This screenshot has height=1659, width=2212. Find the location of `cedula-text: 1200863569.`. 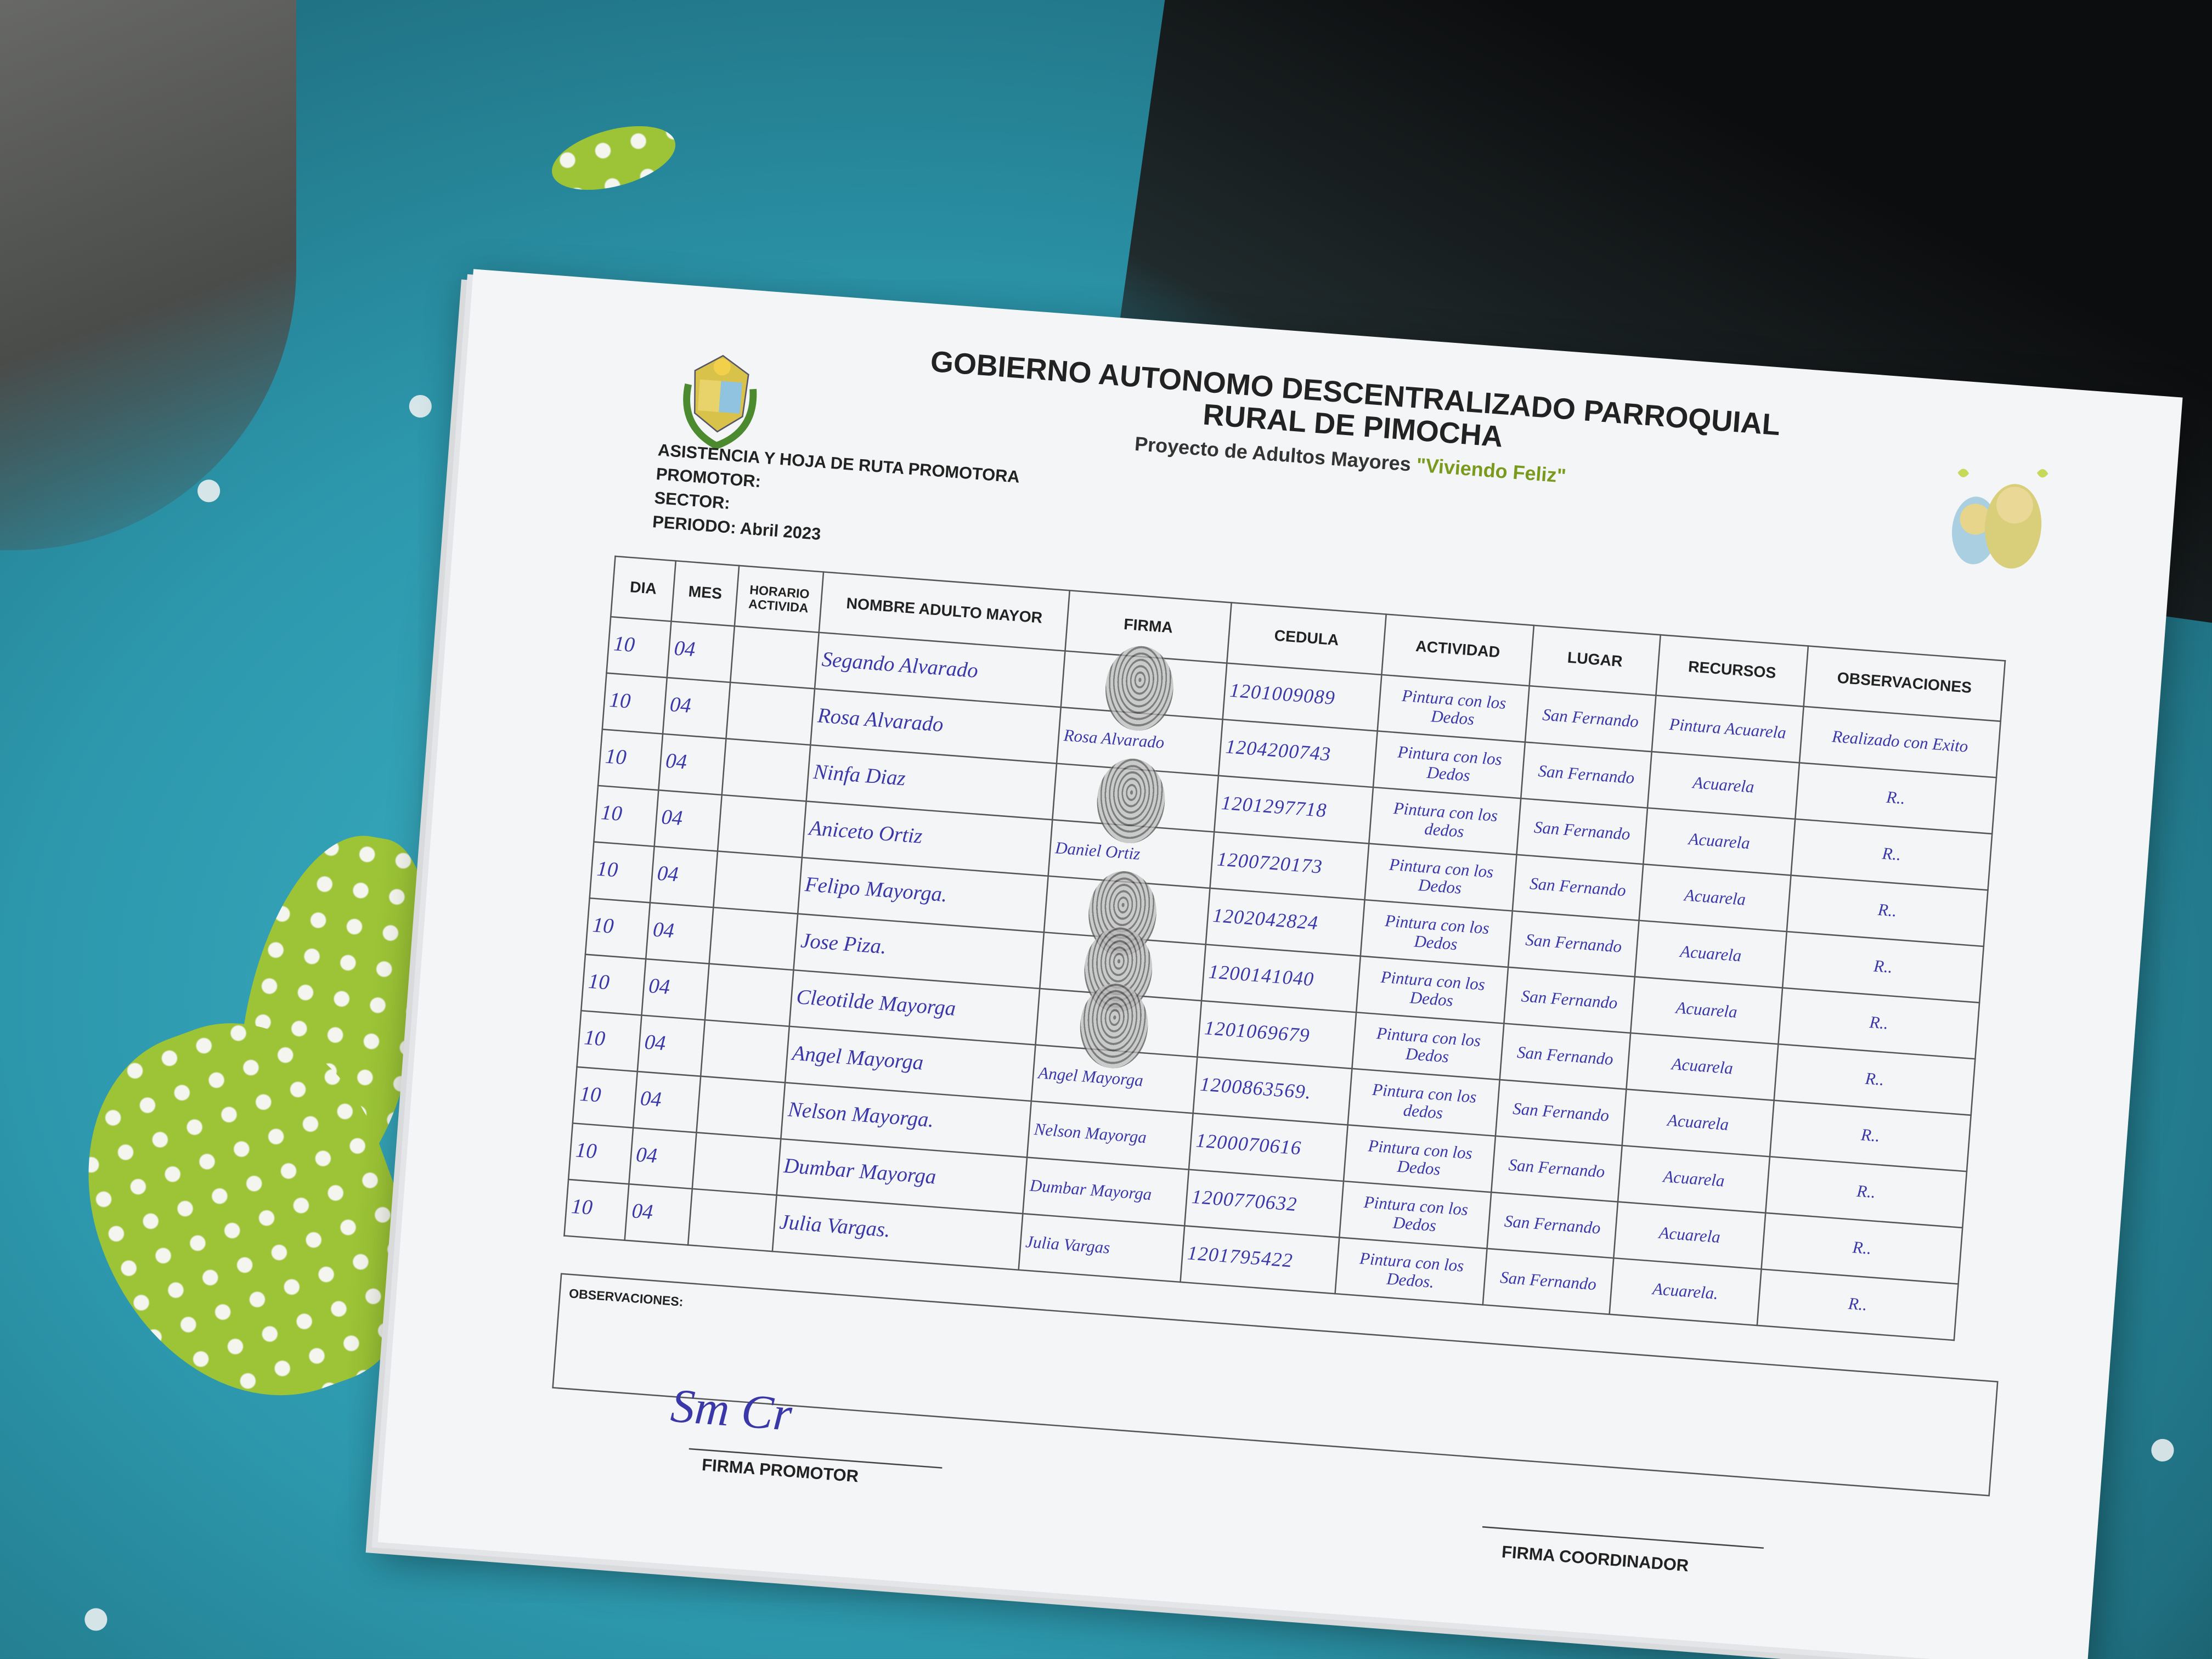

cedula-text: 1200863569. is located at coordinates (1255, 1089).